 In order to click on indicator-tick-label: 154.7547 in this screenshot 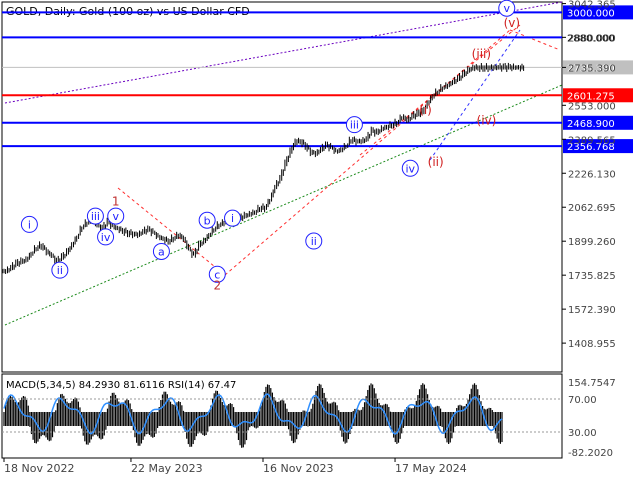, I will do `click(592, 383)`.